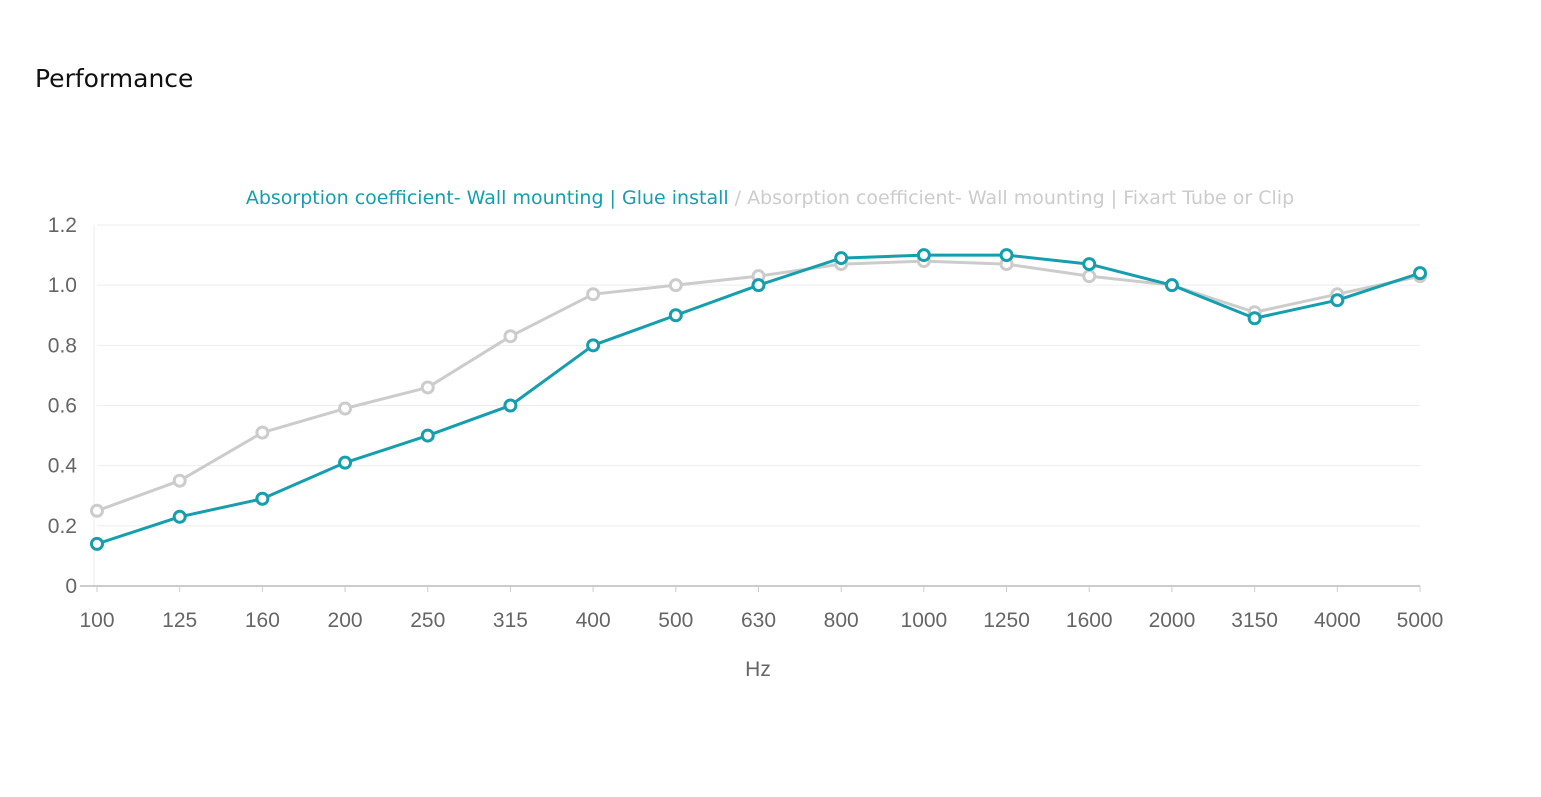  I want to click on x-tick-label: 1000, so click(924, 620).